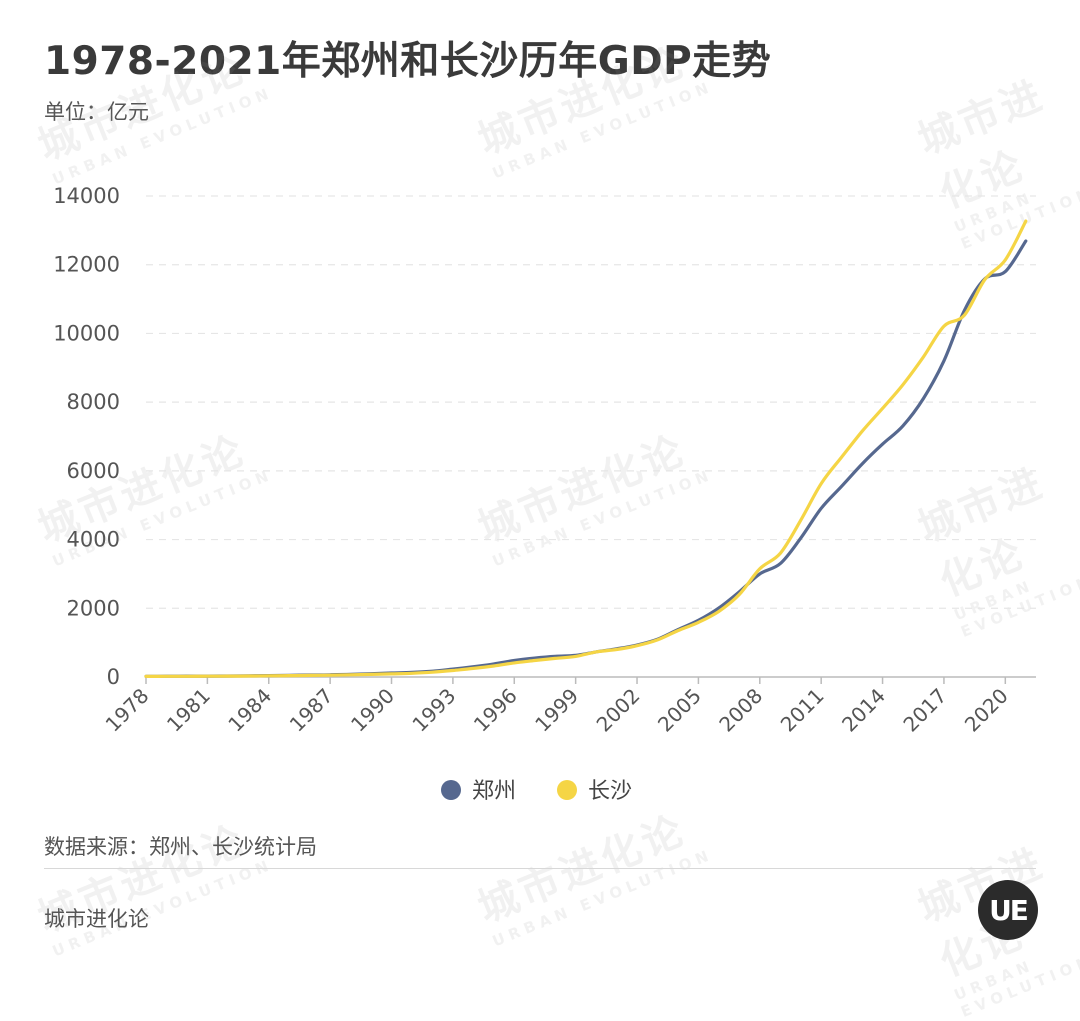 Image resolution: width=1080 pixels, height=1021 pixels. Describe the element at coordinates (986, 710) in the screenshot. I see `x-tick-label: 2020` at that location.